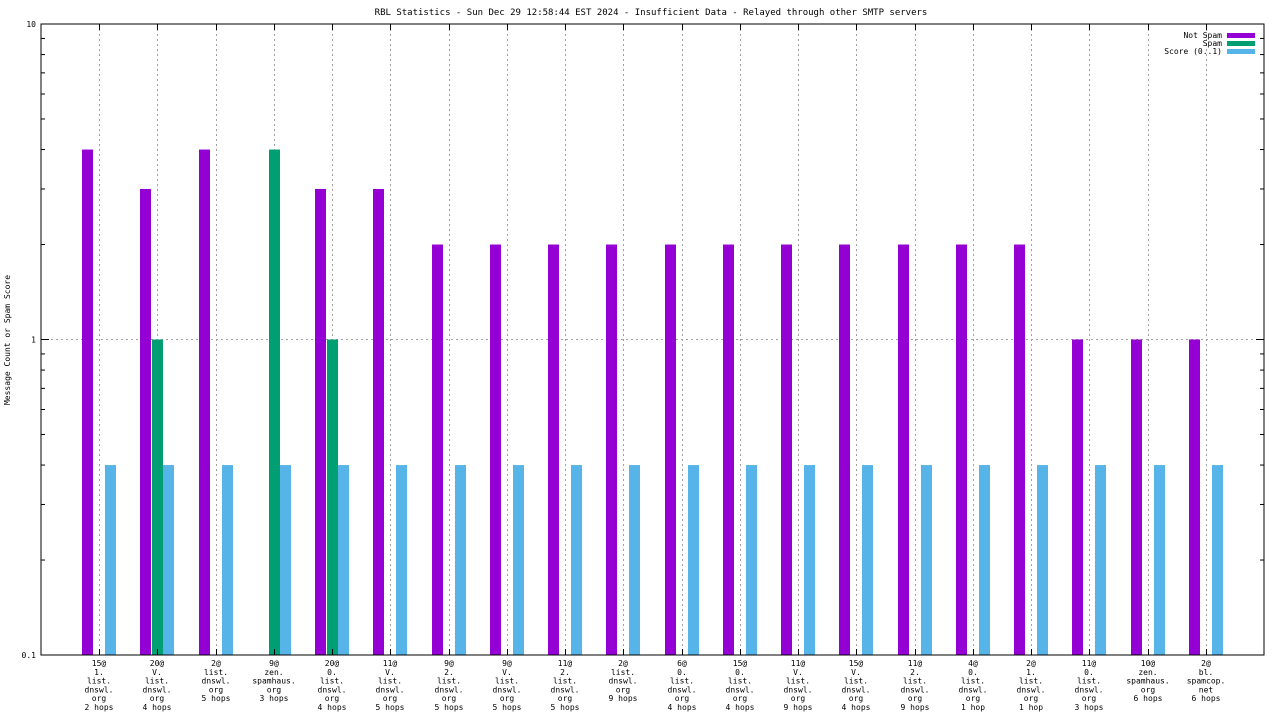 The image size is (1280, 720). I want to click on x-tick-label: 11@ 2. list. dnswl. org 5 hops, so click(565, 685).